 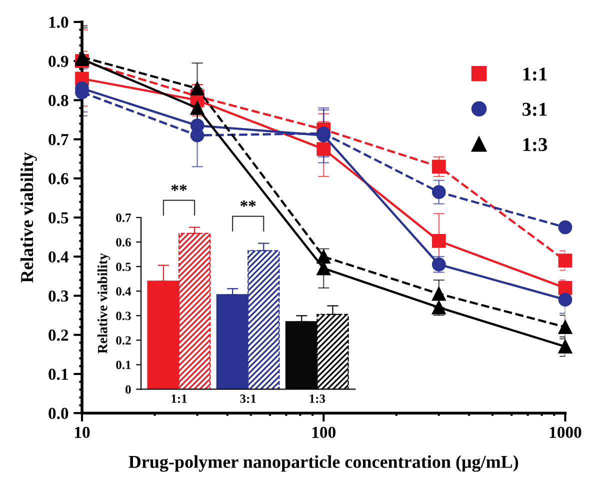 What do you see at coordinates (179, 398) in the screenshot?
I see `x-tick-label: 1:1` at bounding box center [179, 398].